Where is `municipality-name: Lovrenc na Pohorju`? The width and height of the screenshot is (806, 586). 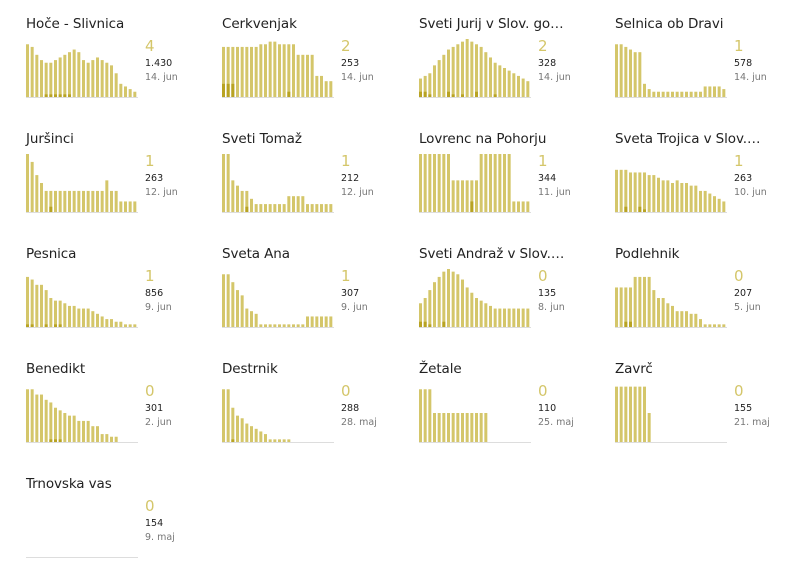 municipality-name: Lovrenc na Pohorju is located at coordinates (483, 139).